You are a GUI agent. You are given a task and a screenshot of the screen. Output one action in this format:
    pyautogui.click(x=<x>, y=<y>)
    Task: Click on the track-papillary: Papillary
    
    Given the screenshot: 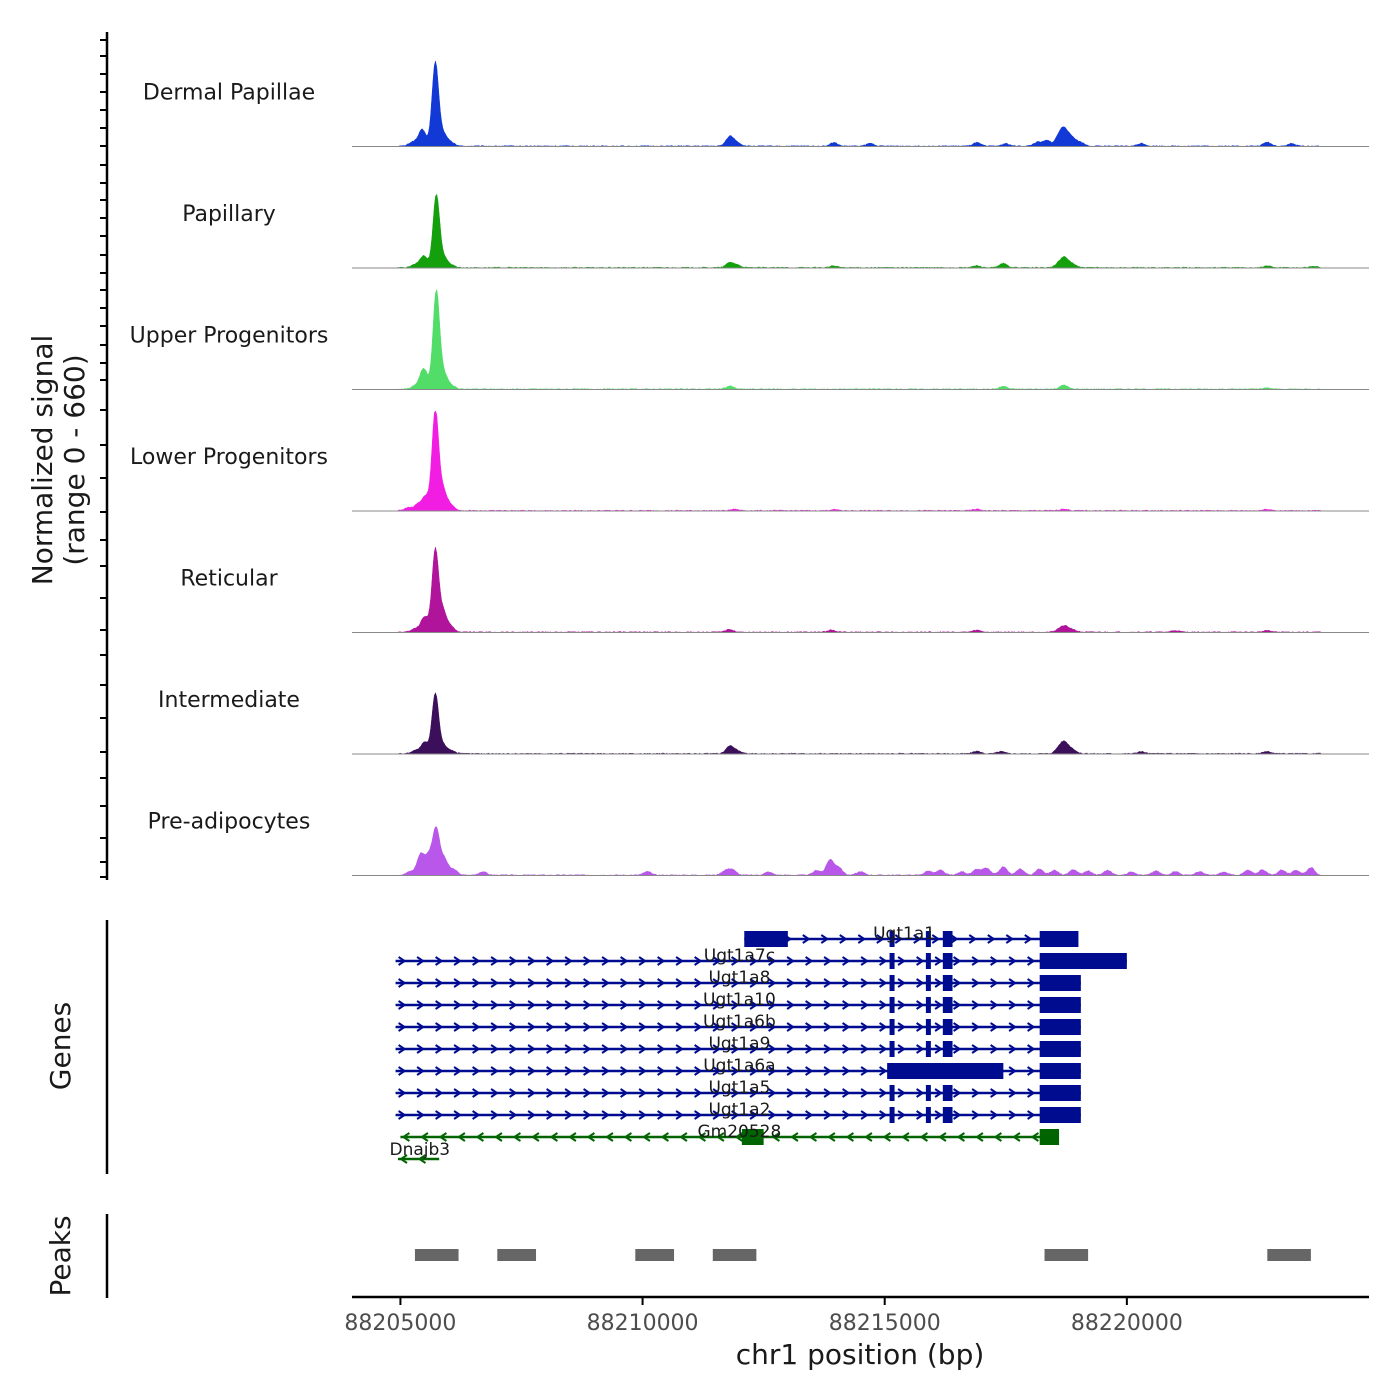 What is the action you would take?
    pyautogui.click(x=775, y=231)
    